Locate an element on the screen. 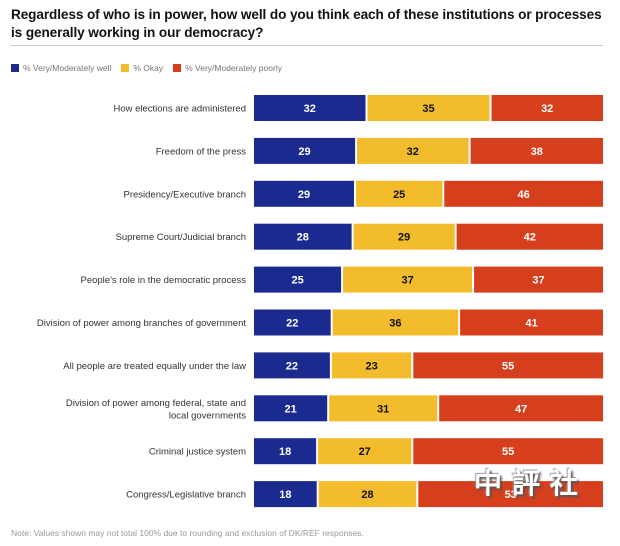  data-label: 27 is located at coordinates (365, 452).